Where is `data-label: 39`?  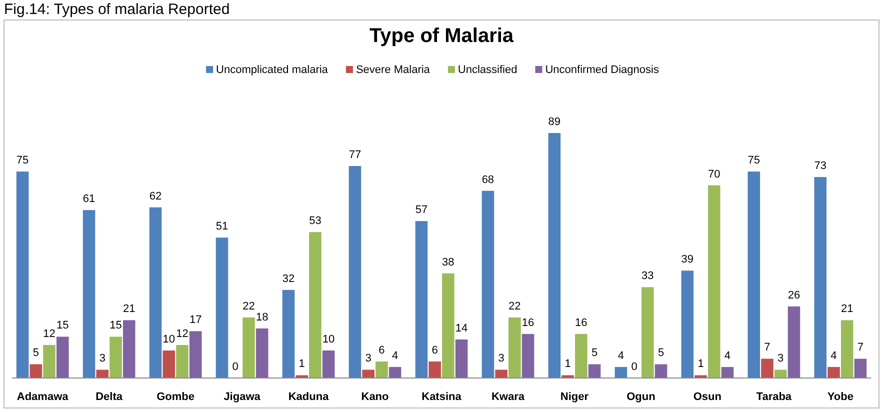
data-label: 39 is located at coordinates (687, 260).